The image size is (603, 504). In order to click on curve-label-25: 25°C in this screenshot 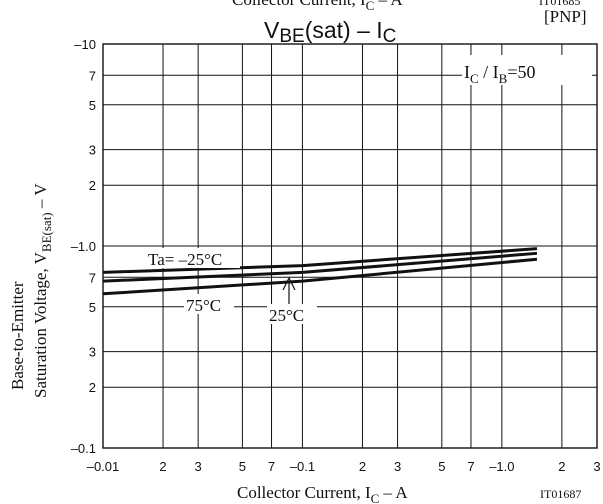, I will do `click(292, 300)`.